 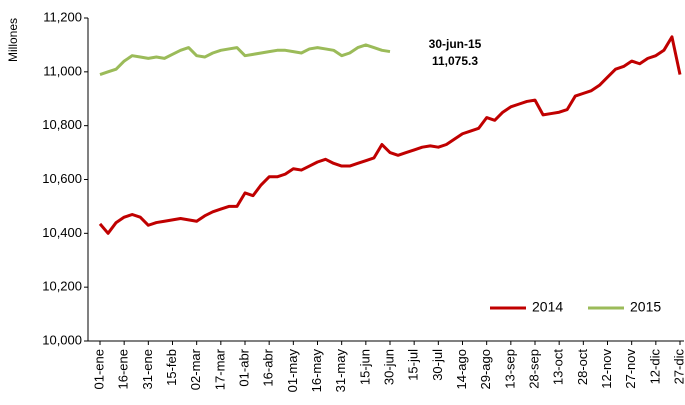 I want to click on y-tick-label: 11,200, so click(x=62, y=16).